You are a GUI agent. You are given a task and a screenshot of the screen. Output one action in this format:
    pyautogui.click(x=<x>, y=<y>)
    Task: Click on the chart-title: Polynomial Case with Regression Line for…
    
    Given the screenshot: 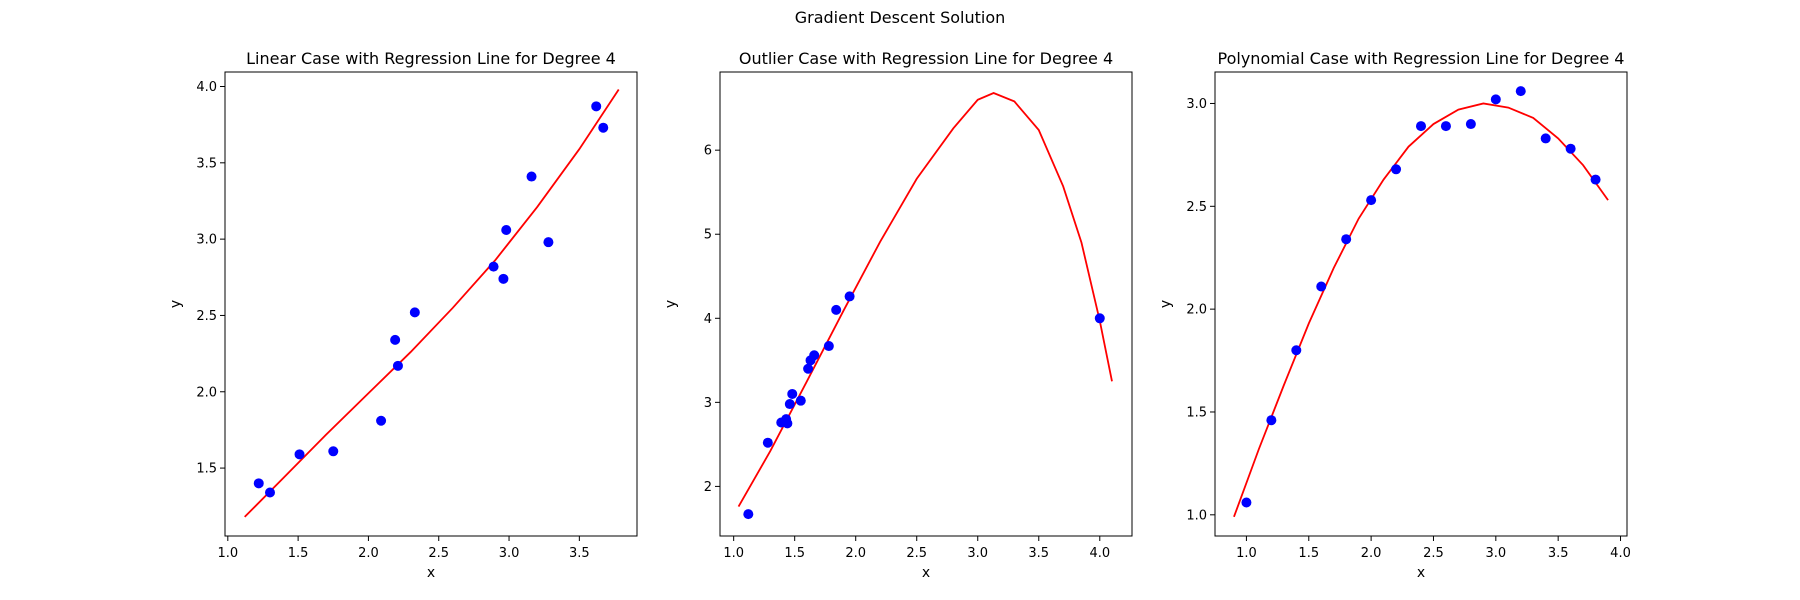 What is the action you would take?
    pyautogui.click(x=1421, y=58)
    